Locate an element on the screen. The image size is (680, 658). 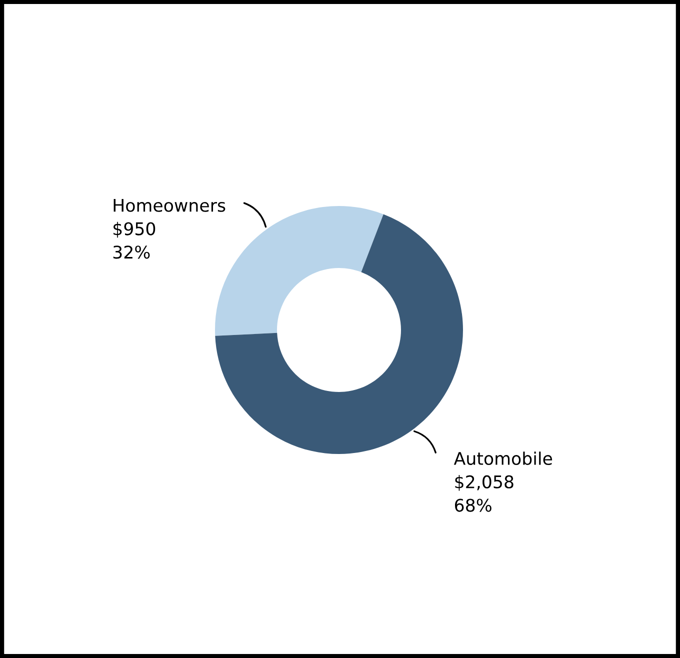
slice-label: Automobile is located at coordinates (503, 459).